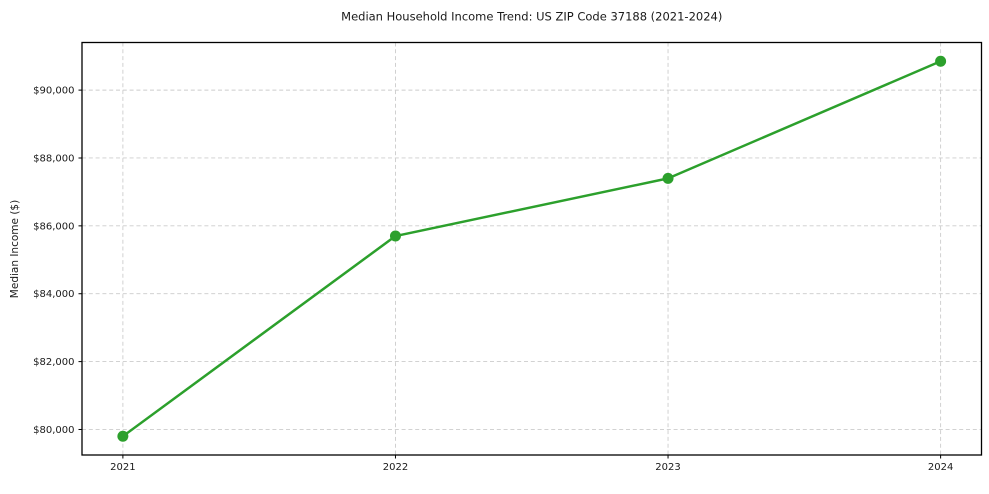 The width and height of the screenshot is (989, 494). I want to click on y-tick-label: $90,000, so click(53, 91).